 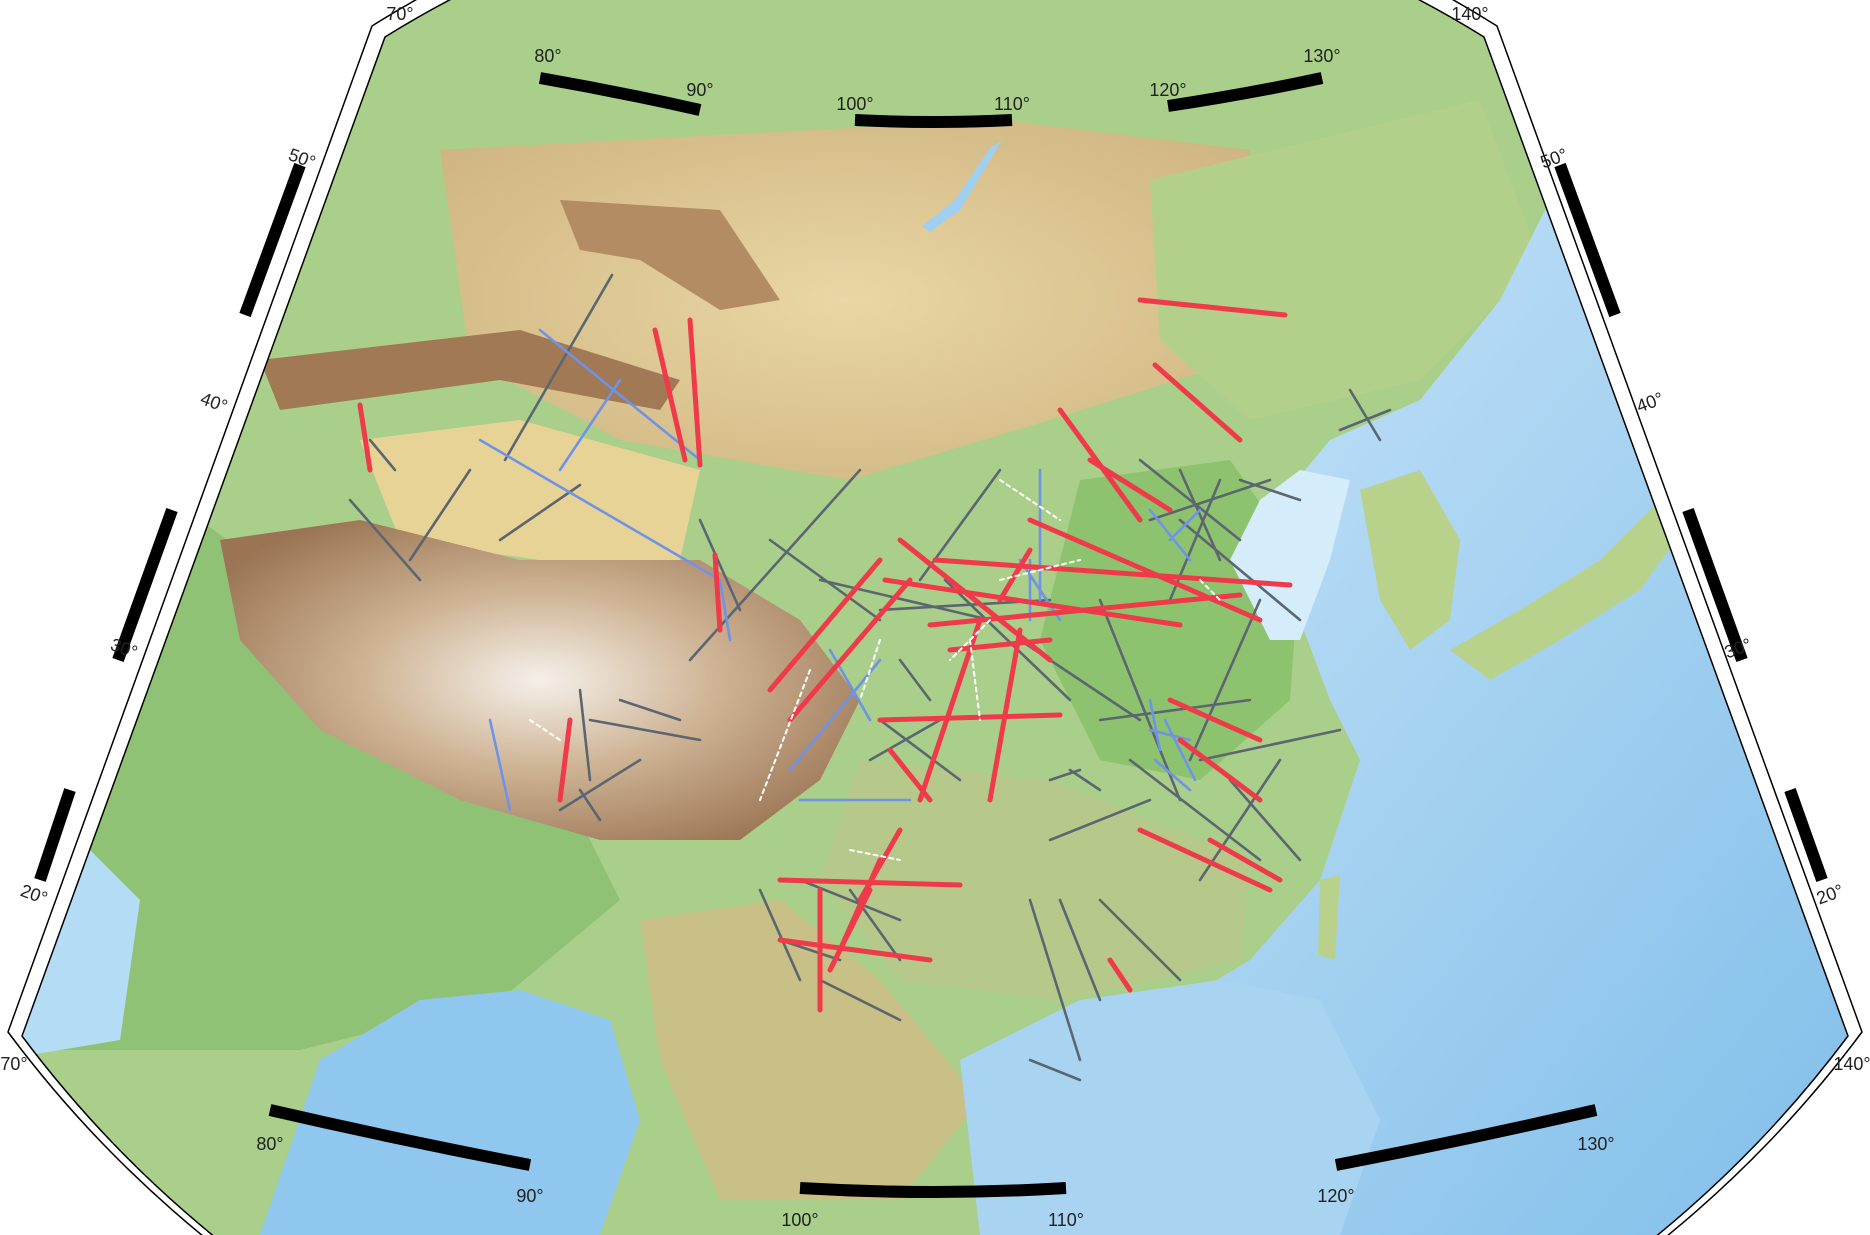 I want to click on bottom-label-110: 110°, so click(x=1066, y=1220).